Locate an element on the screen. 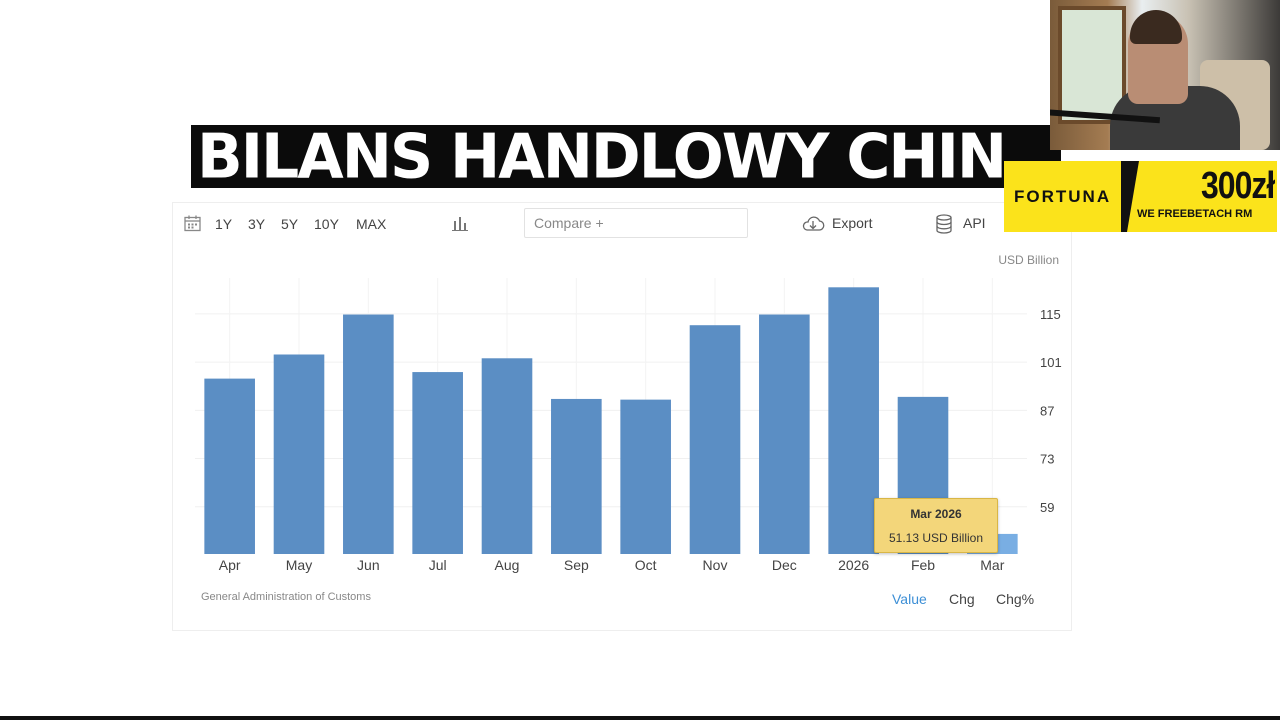  sponsor-banner: FORTUNA 300zł WE FREEBETACH RM is located at coordinates (1140, 196).